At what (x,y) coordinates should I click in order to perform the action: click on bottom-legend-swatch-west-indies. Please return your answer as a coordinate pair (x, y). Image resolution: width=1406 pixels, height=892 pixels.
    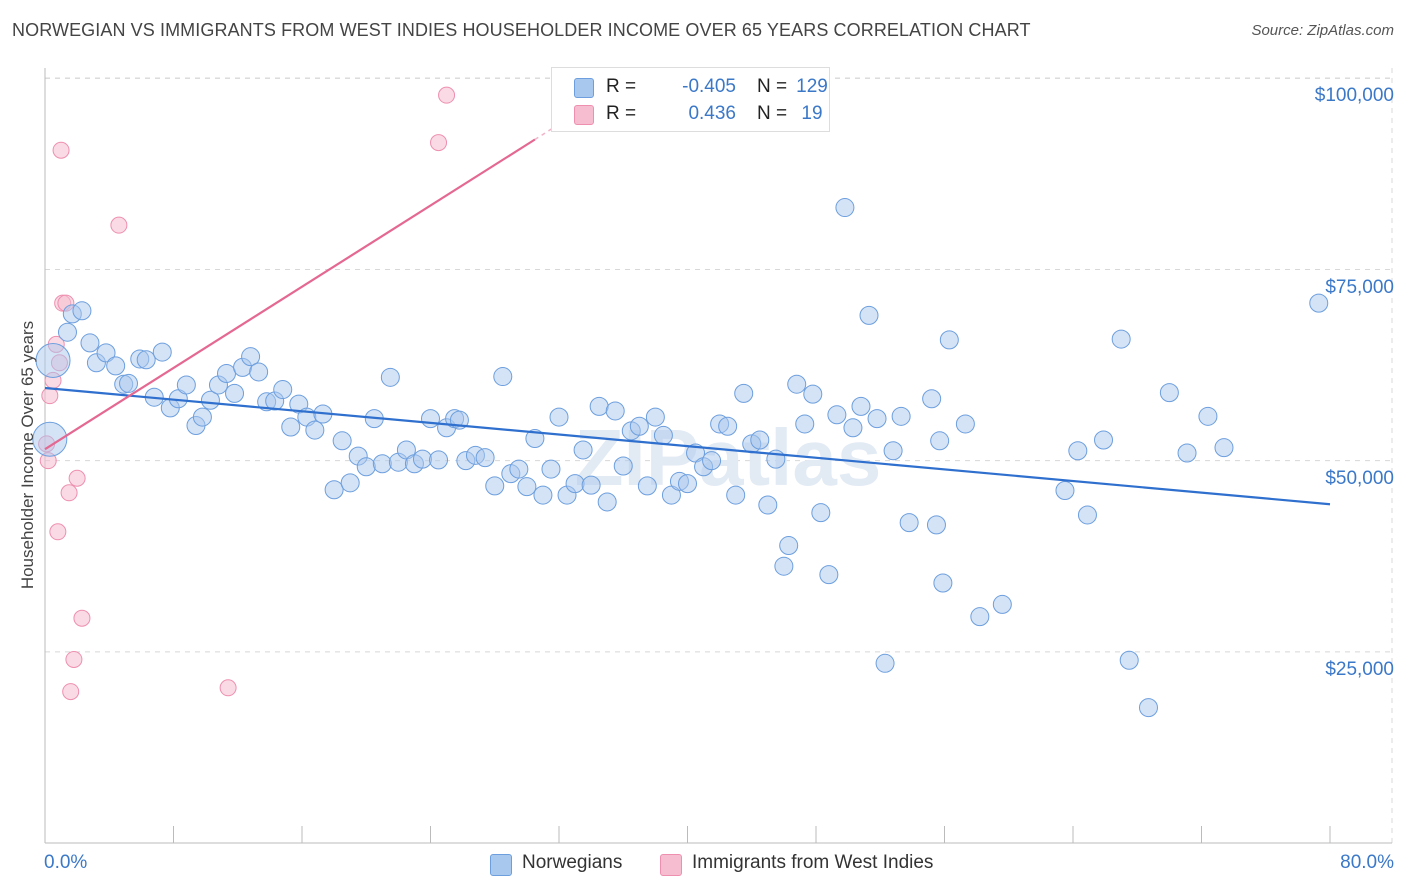
    Looking at the image, I should click on (671, 865).